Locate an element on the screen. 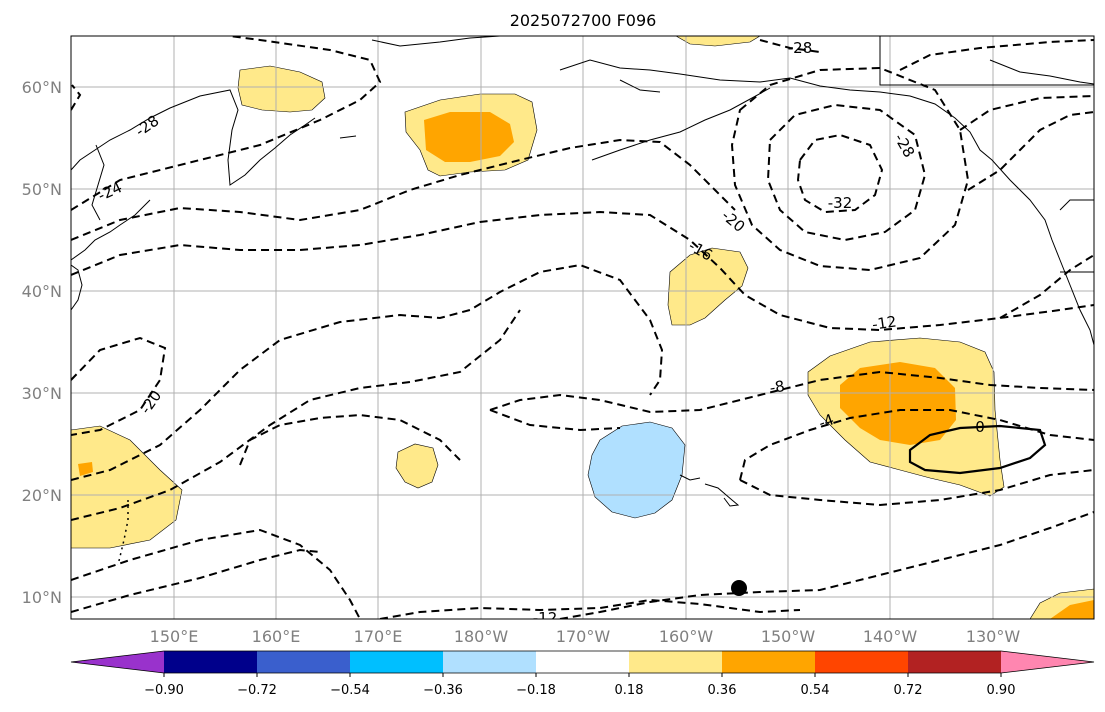 The height and width of the screenshot is (712, 1105). negative-anomaly-lightblue is located at coordinates (636, 470).